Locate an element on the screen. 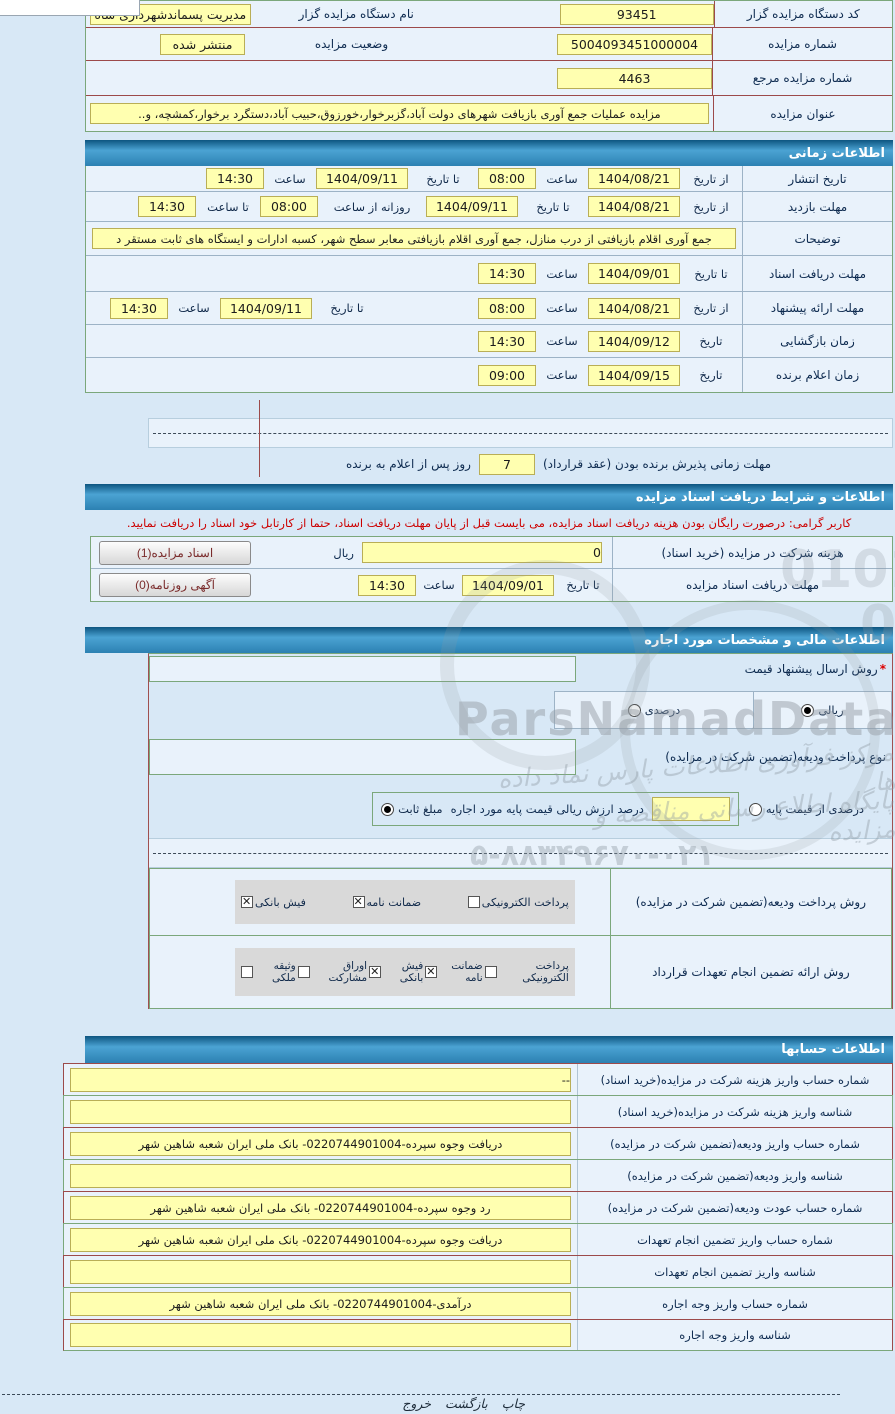 This screenshot has width=895, height=1414. doc-deadline-label: مهلت دریافت اسناد مزایده is located at coordinates (752, 585).